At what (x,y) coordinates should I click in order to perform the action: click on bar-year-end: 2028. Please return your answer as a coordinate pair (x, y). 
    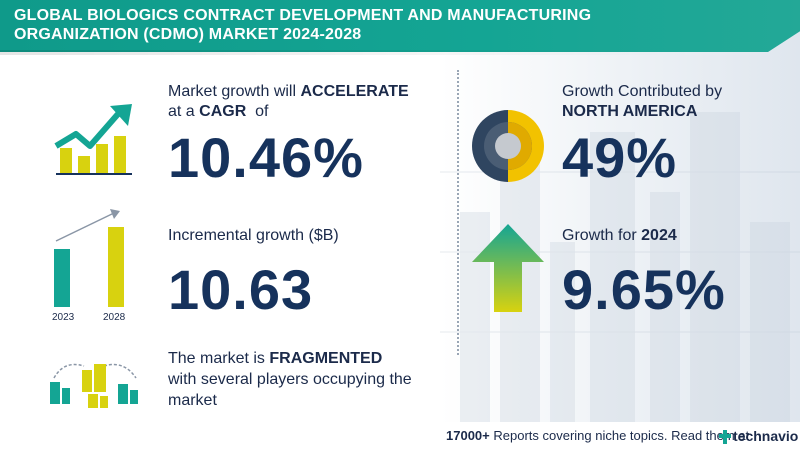
    Looking at the image, I should click on (114, 317).